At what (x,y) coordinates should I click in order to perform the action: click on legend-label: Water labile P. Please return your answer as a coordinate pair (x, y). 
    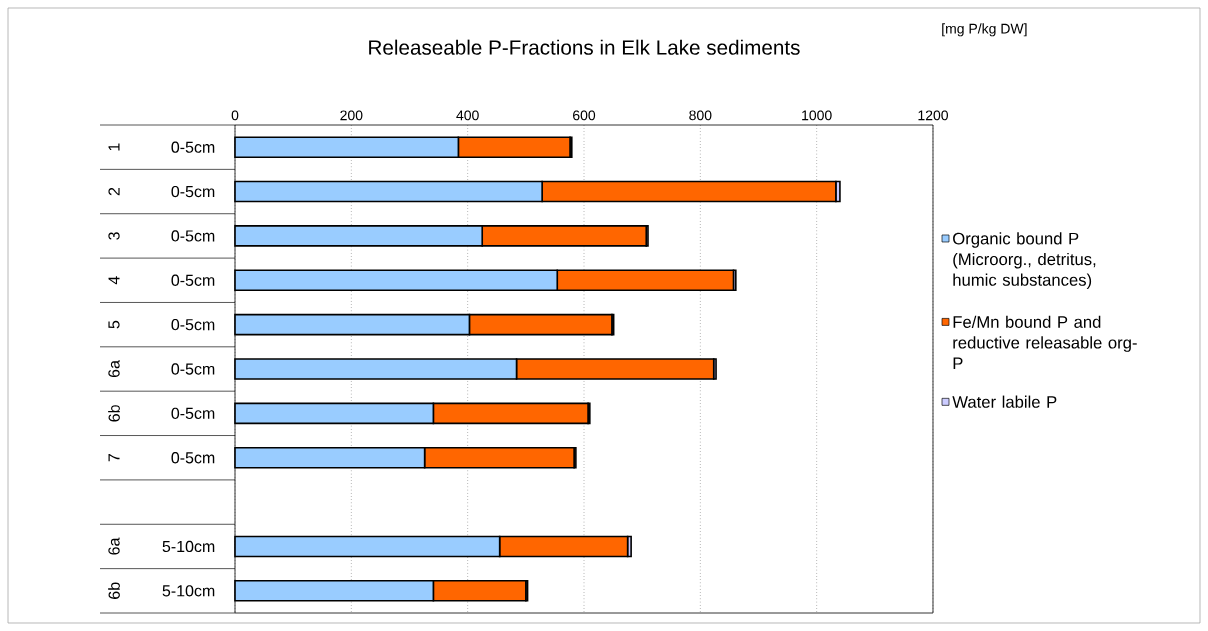
    Looking at the image, I should click on (1004, 401).